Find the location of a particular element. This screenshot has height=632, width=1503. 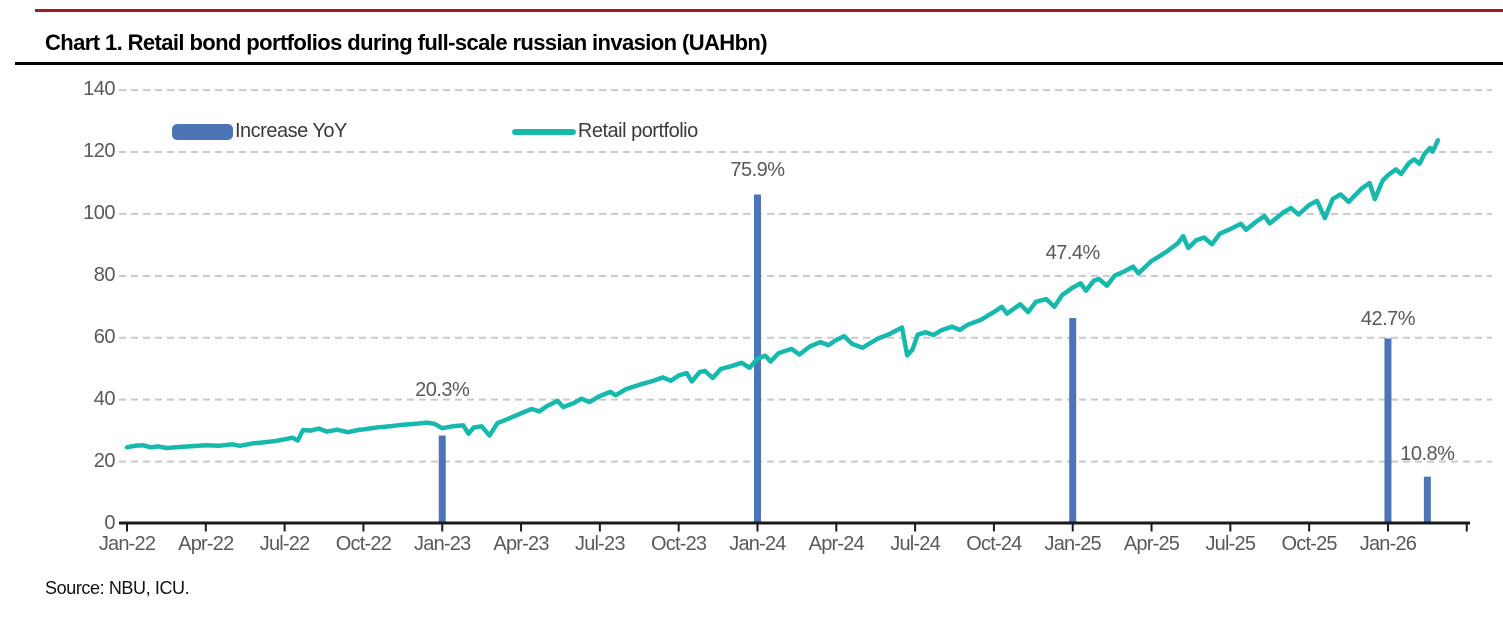

legend-item-retail-portfolio: Retail portfolio is located at coordinates (522, 131).